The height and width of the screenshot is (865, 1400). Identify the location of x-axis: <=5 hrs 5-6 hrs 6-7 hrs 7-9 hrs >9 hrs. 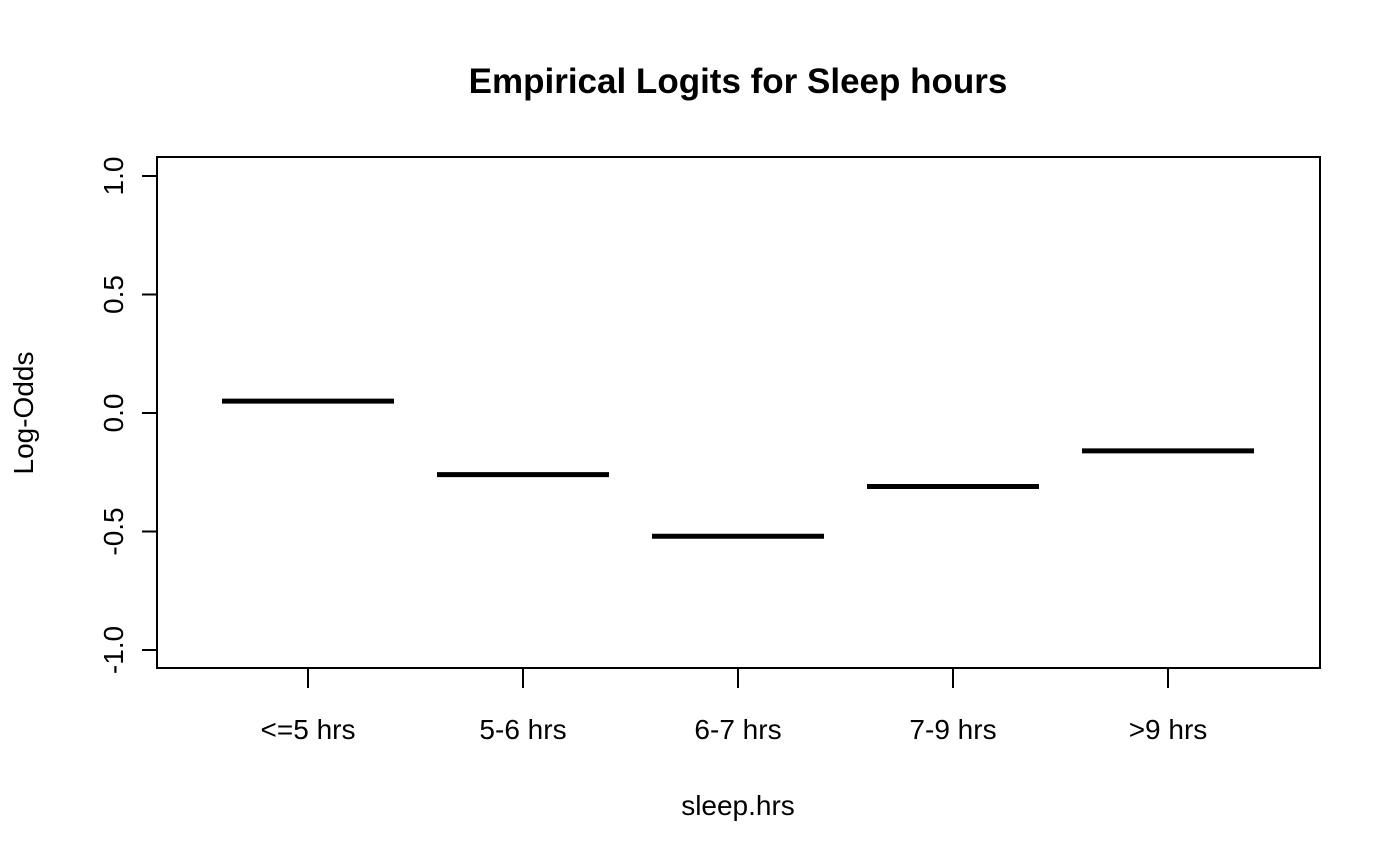
(734, 706).